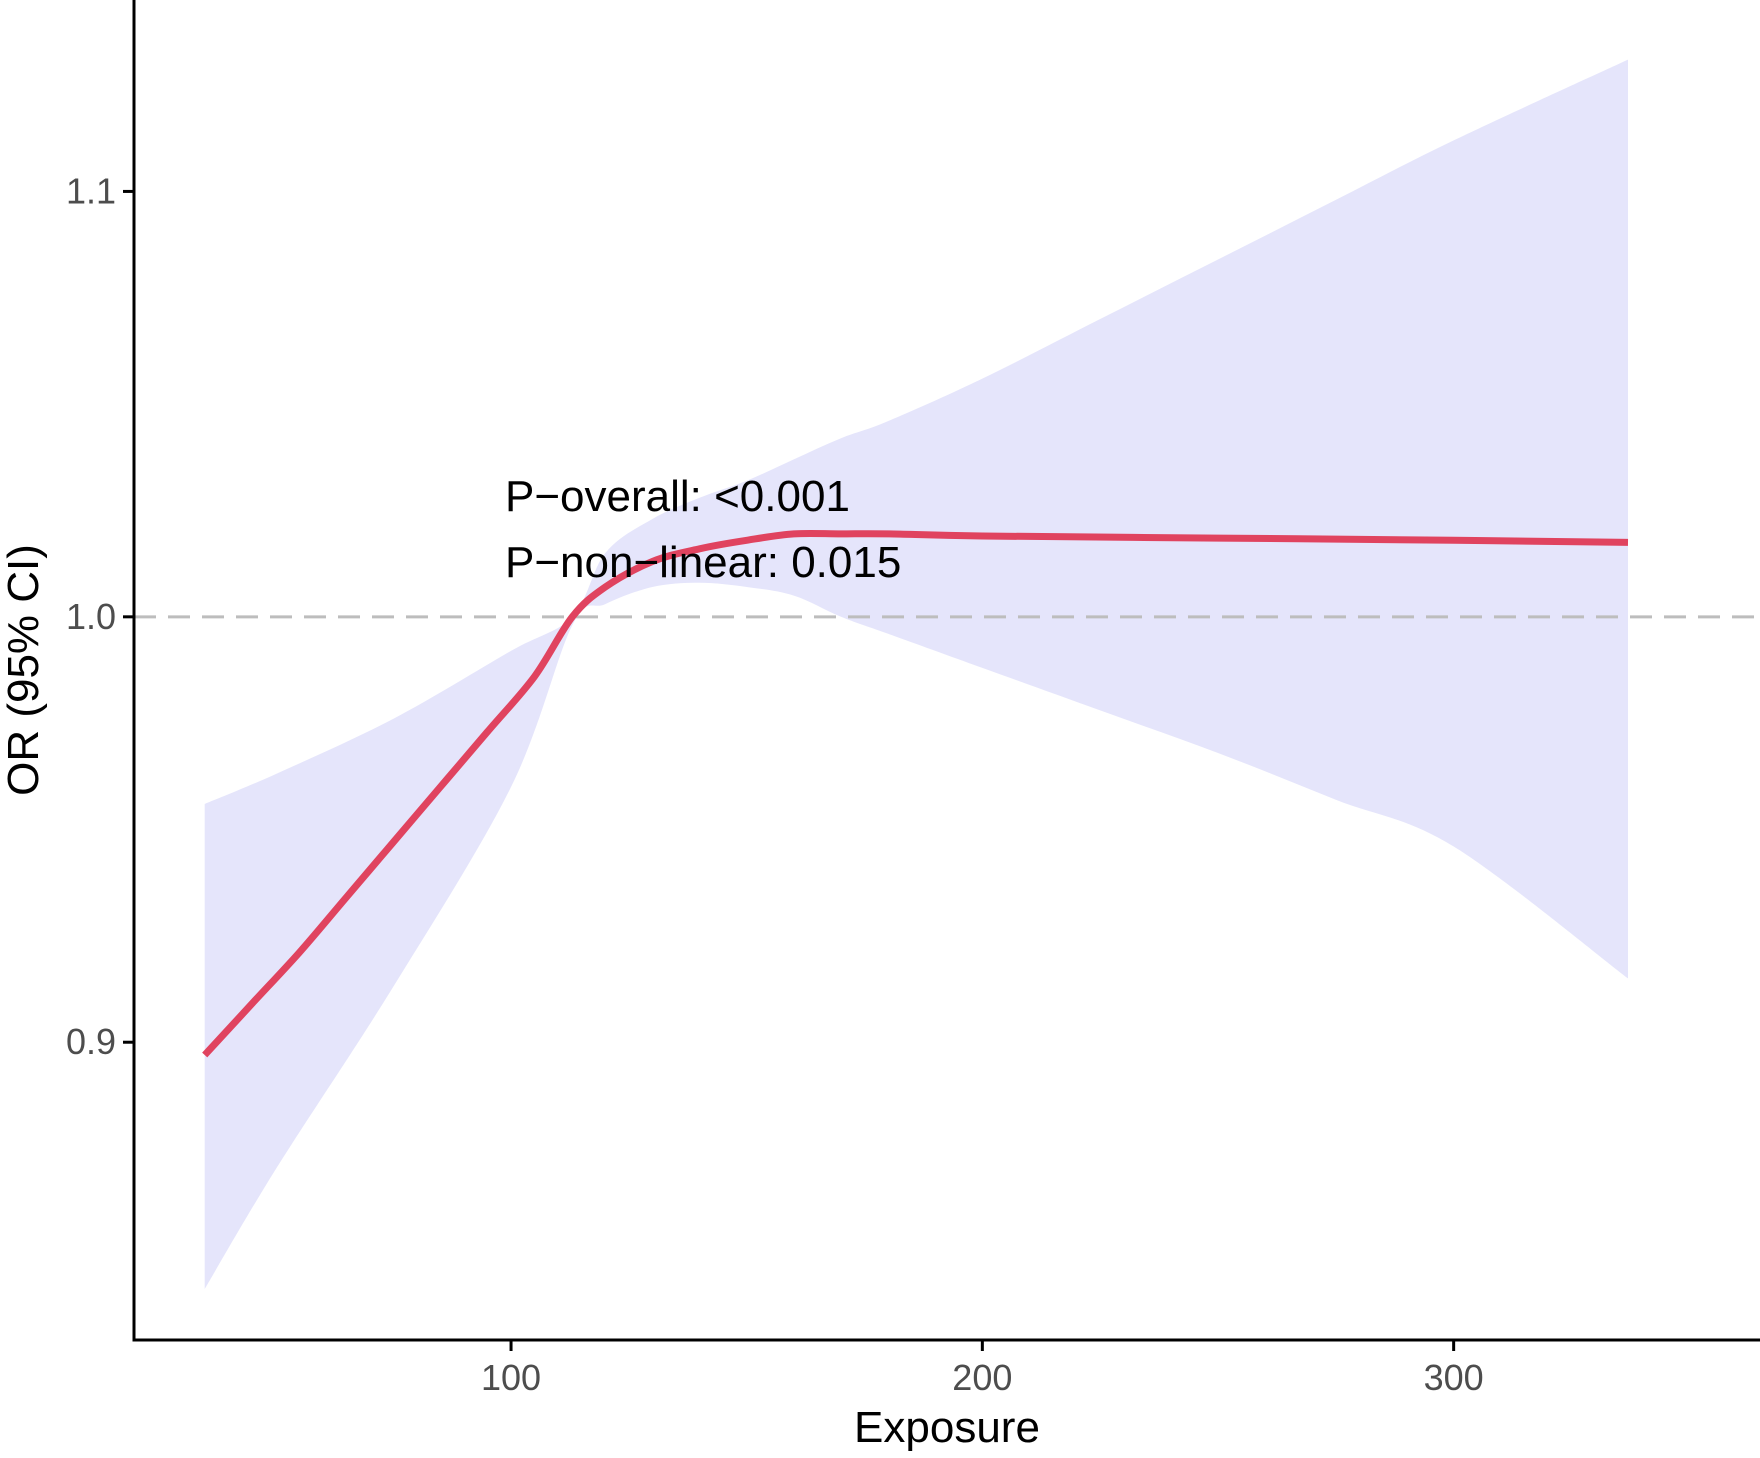  What do you see at coordinates (947, 1427) in the screenshot?
I see `x-axis-title: Exposure` at bounding box center [947, 1427].